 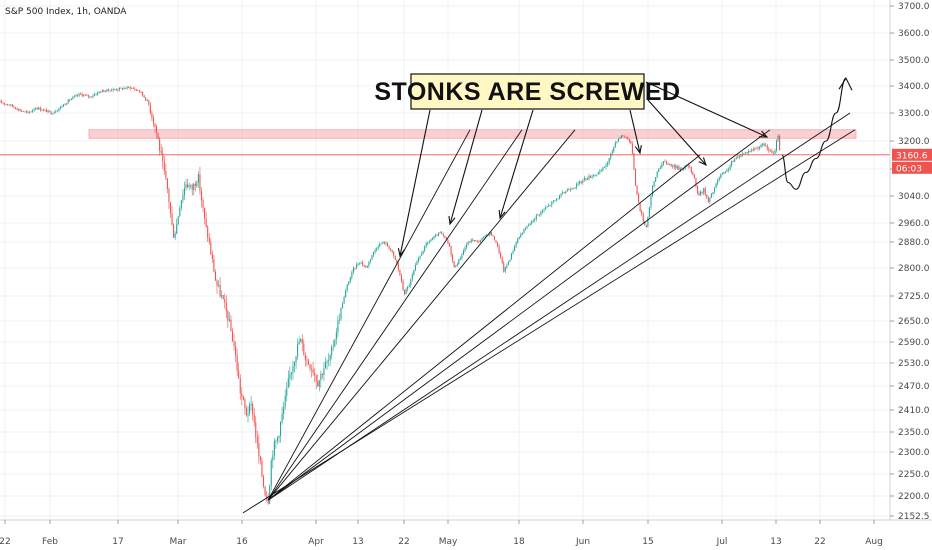 What do you see at coordinates (814, 133) in the screenshot?
I see `projection-curve` at bounding box center [814, 133].